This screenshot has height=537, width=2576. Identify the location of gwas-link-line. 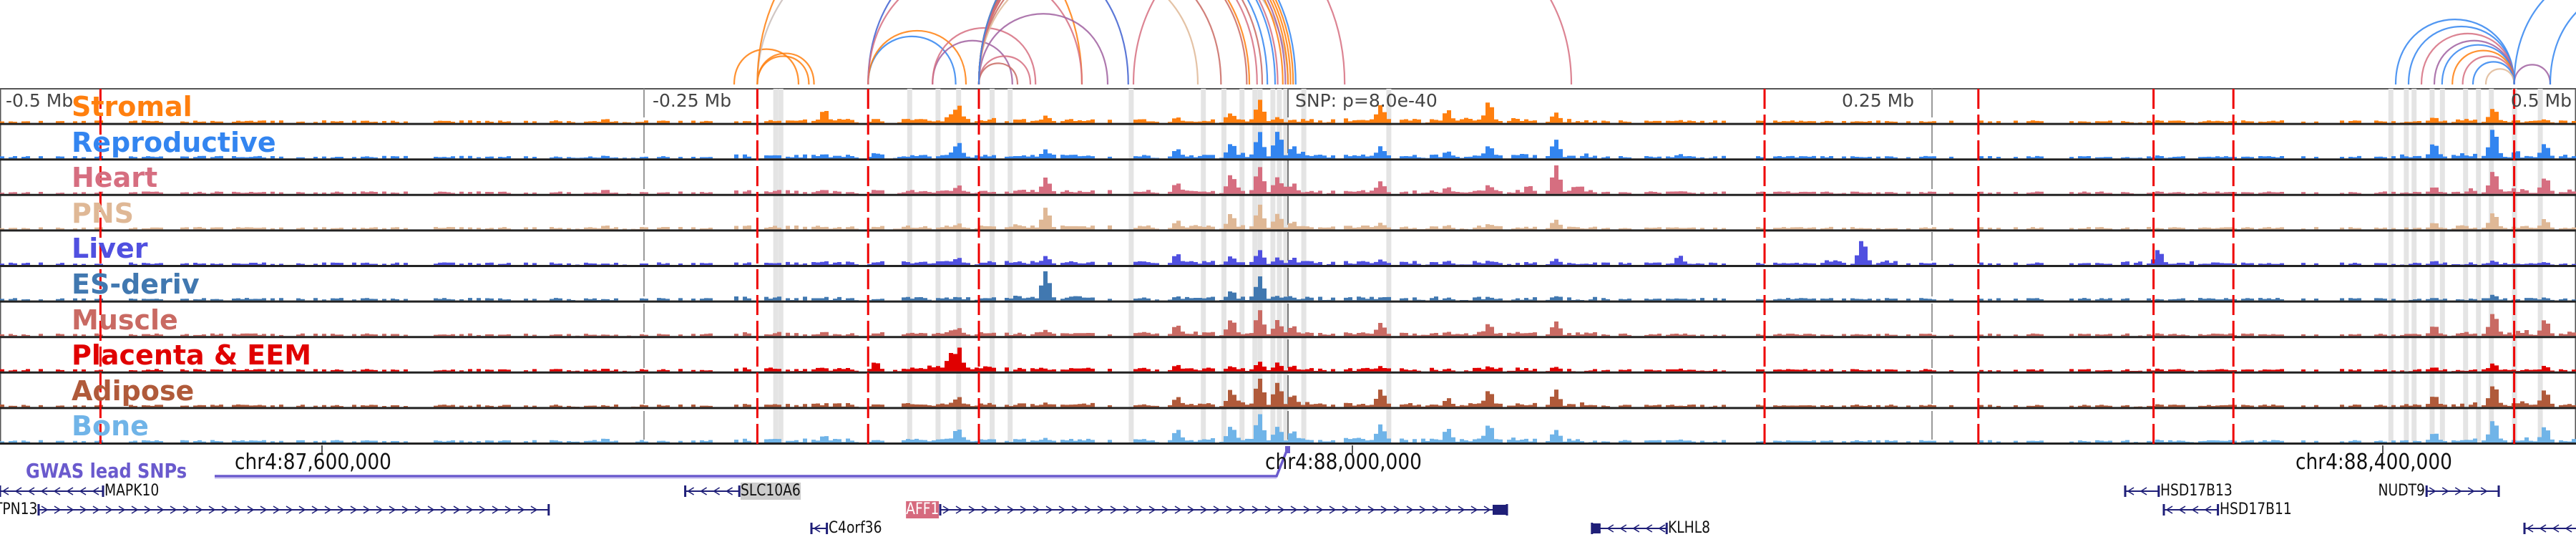
(752, 464).